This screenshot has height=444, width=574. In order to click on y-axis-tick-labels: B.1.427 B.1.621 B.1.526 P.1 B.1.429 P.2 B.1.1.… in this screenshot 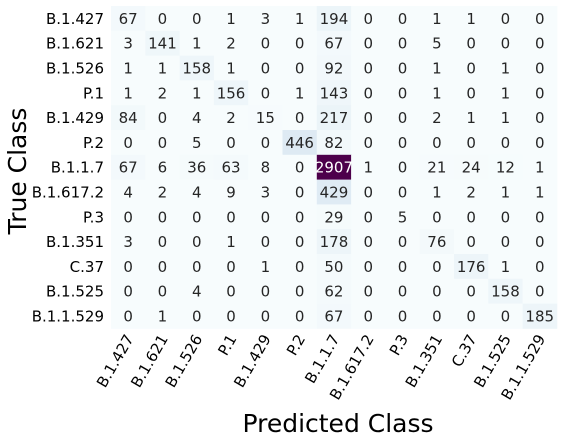, I will do `click(68, 168)`.